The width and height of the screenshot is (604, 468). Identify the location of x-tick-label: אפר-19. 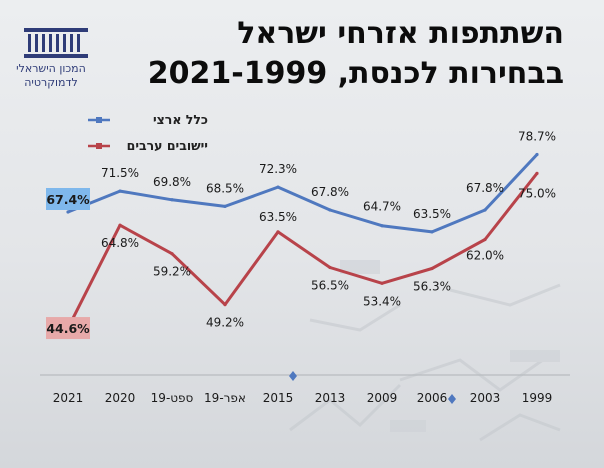
(225, 398).